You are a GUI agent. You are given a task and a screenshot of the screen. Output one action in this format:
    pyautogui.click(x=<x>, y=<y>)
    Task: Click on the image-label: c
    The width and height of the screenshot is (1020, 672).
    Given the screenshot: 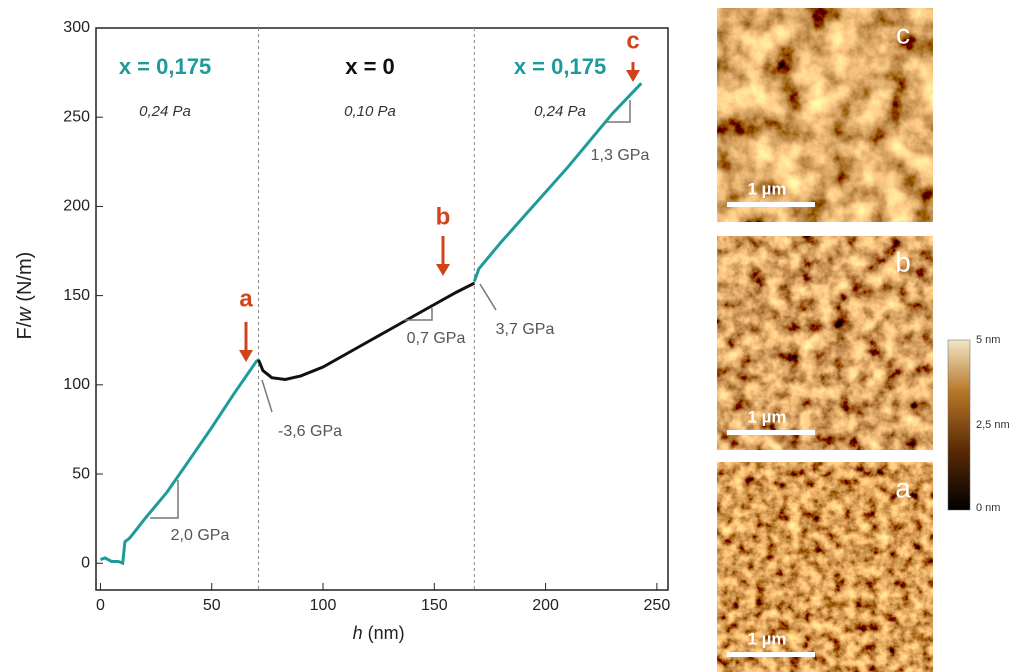 What is the action you would take?
    pyautogui.click(x=903, y=33)
    